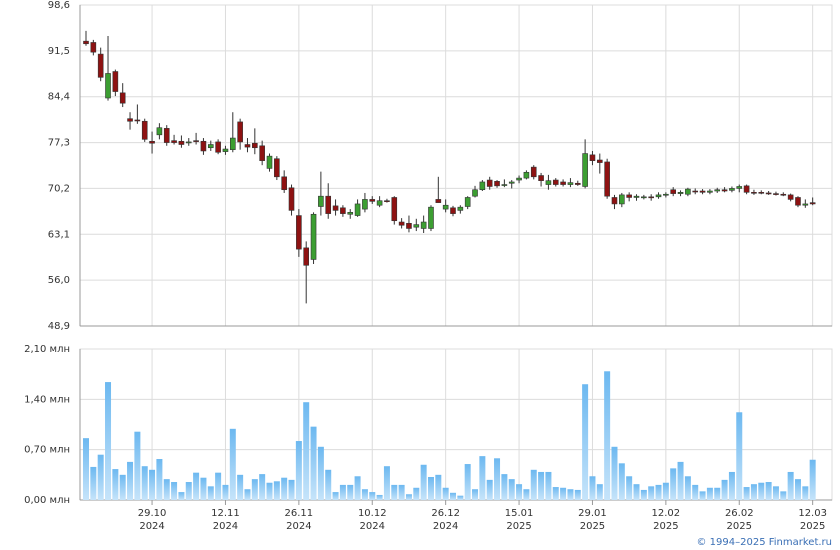  I want to click on x-tick-label: 26.11, so click(299, 513).